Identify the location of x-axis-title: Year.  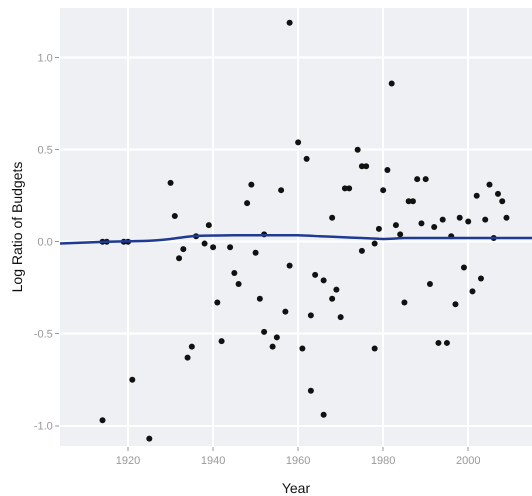
(296, 488).